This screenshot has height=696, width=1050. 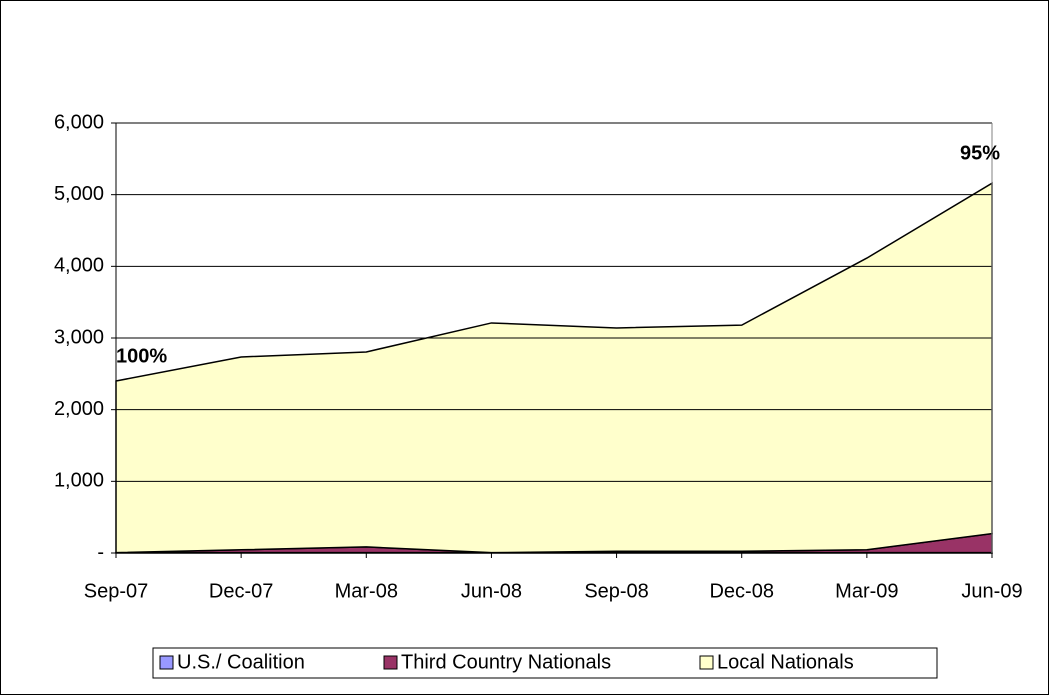 What do you see at coordinates (79, 481) in the screenshot?
I see `y-tick-label: 1,000` at bounding box center [79, 481].